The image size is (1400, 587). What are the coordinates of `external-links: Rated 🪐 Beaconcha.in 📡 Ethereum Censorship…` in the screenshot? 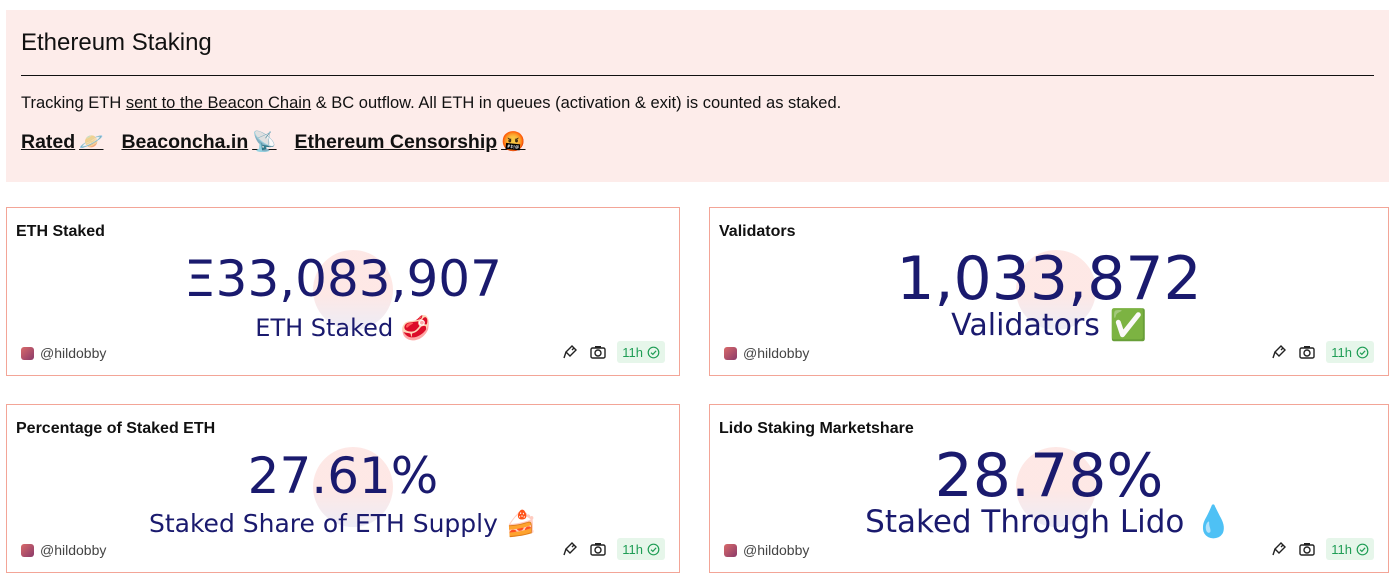 It's located at (273, 142).